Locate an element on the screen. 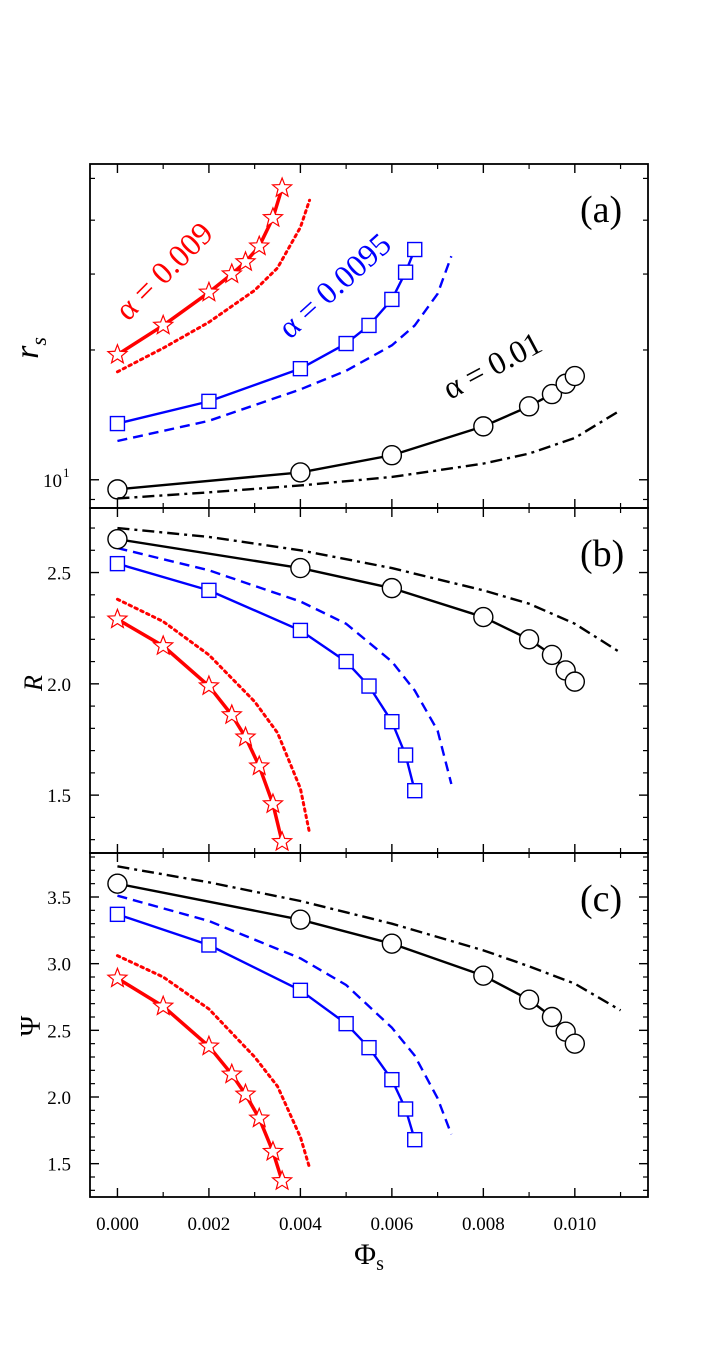 This screenshot has width=720, height=1368. x-tick-label: 0.006 is located at coordinates (391, 1224).